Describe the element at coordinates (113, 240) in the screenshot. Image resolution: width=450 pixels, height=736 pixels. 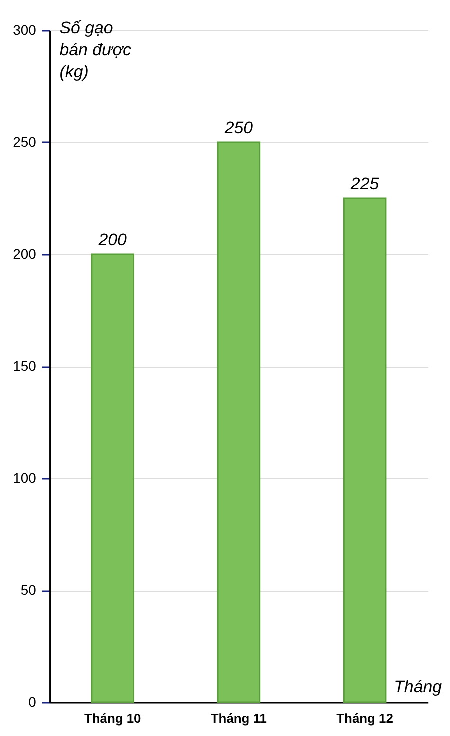
I see `data-label: 200` at that location.